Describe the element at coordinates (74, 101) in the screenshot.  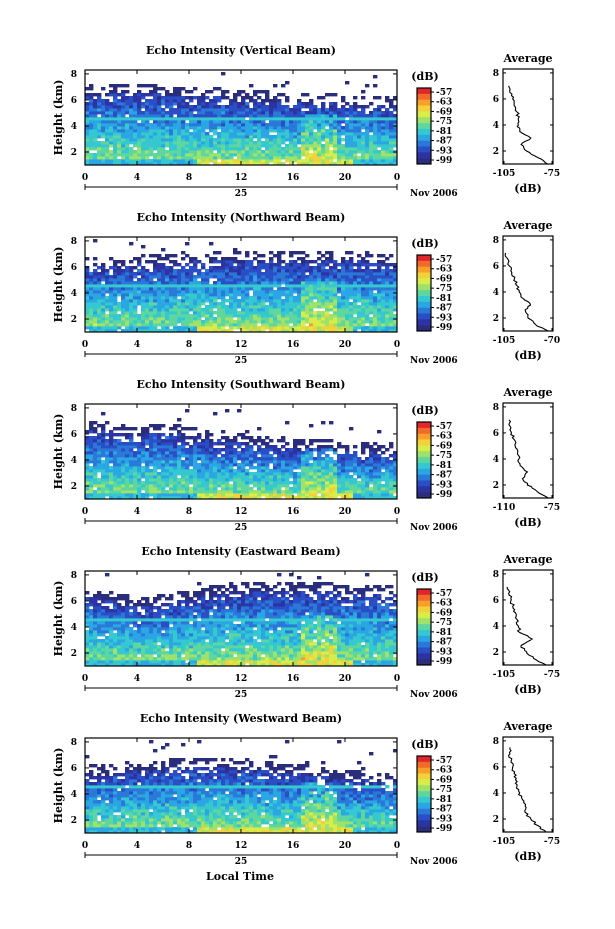
I see `y-tick-label: 6` at that location.